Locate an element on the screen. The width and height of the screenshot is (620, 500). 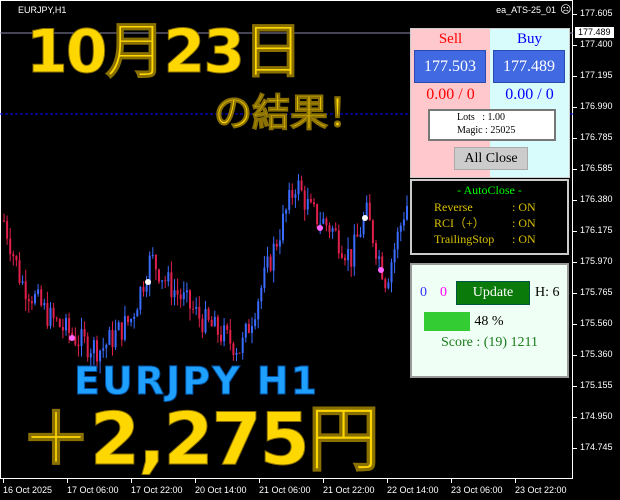
buy-label: Buy is located at coordinates (529, 39).